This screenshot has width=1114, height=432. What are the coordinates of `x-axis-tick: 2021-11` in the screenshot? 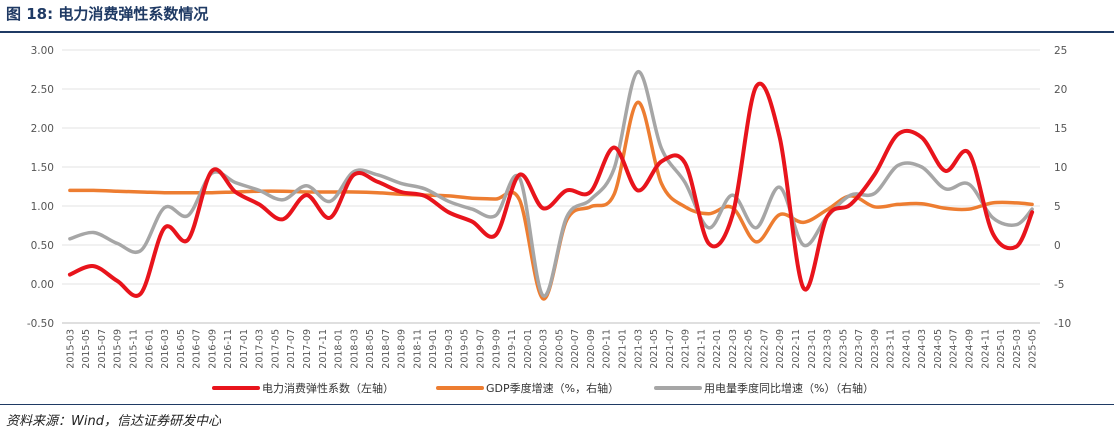 It's located at (701, 349).